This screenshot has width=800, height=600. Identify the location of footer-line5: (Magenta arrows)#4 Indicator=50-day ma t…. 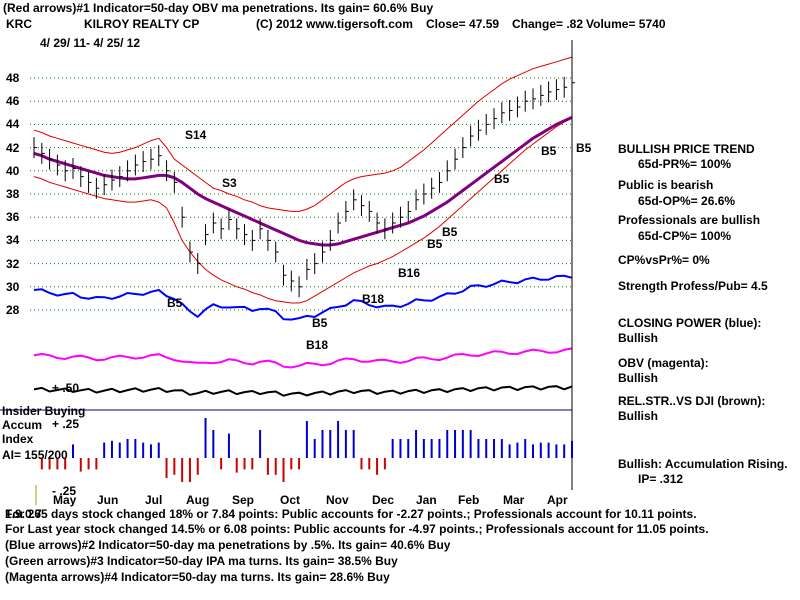
(197, 577).